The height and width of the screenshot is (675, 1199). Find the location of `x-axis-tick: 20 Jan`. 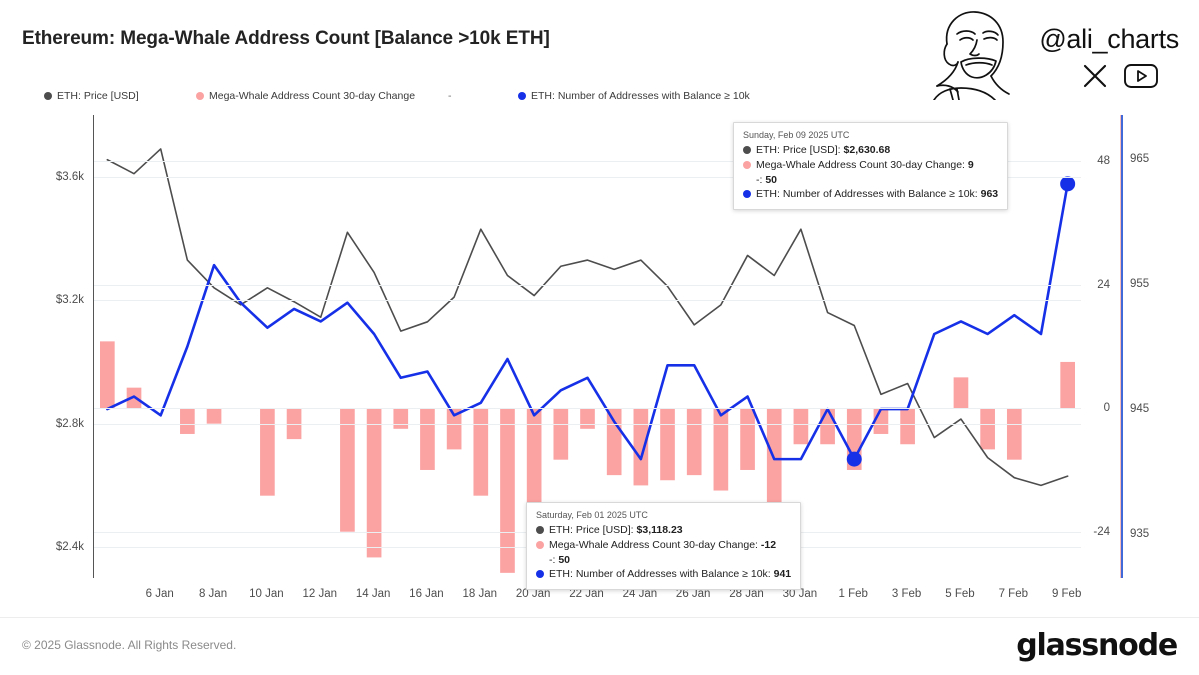

x-axis-tick: 20 Jan is located at coordinates (533, 594).